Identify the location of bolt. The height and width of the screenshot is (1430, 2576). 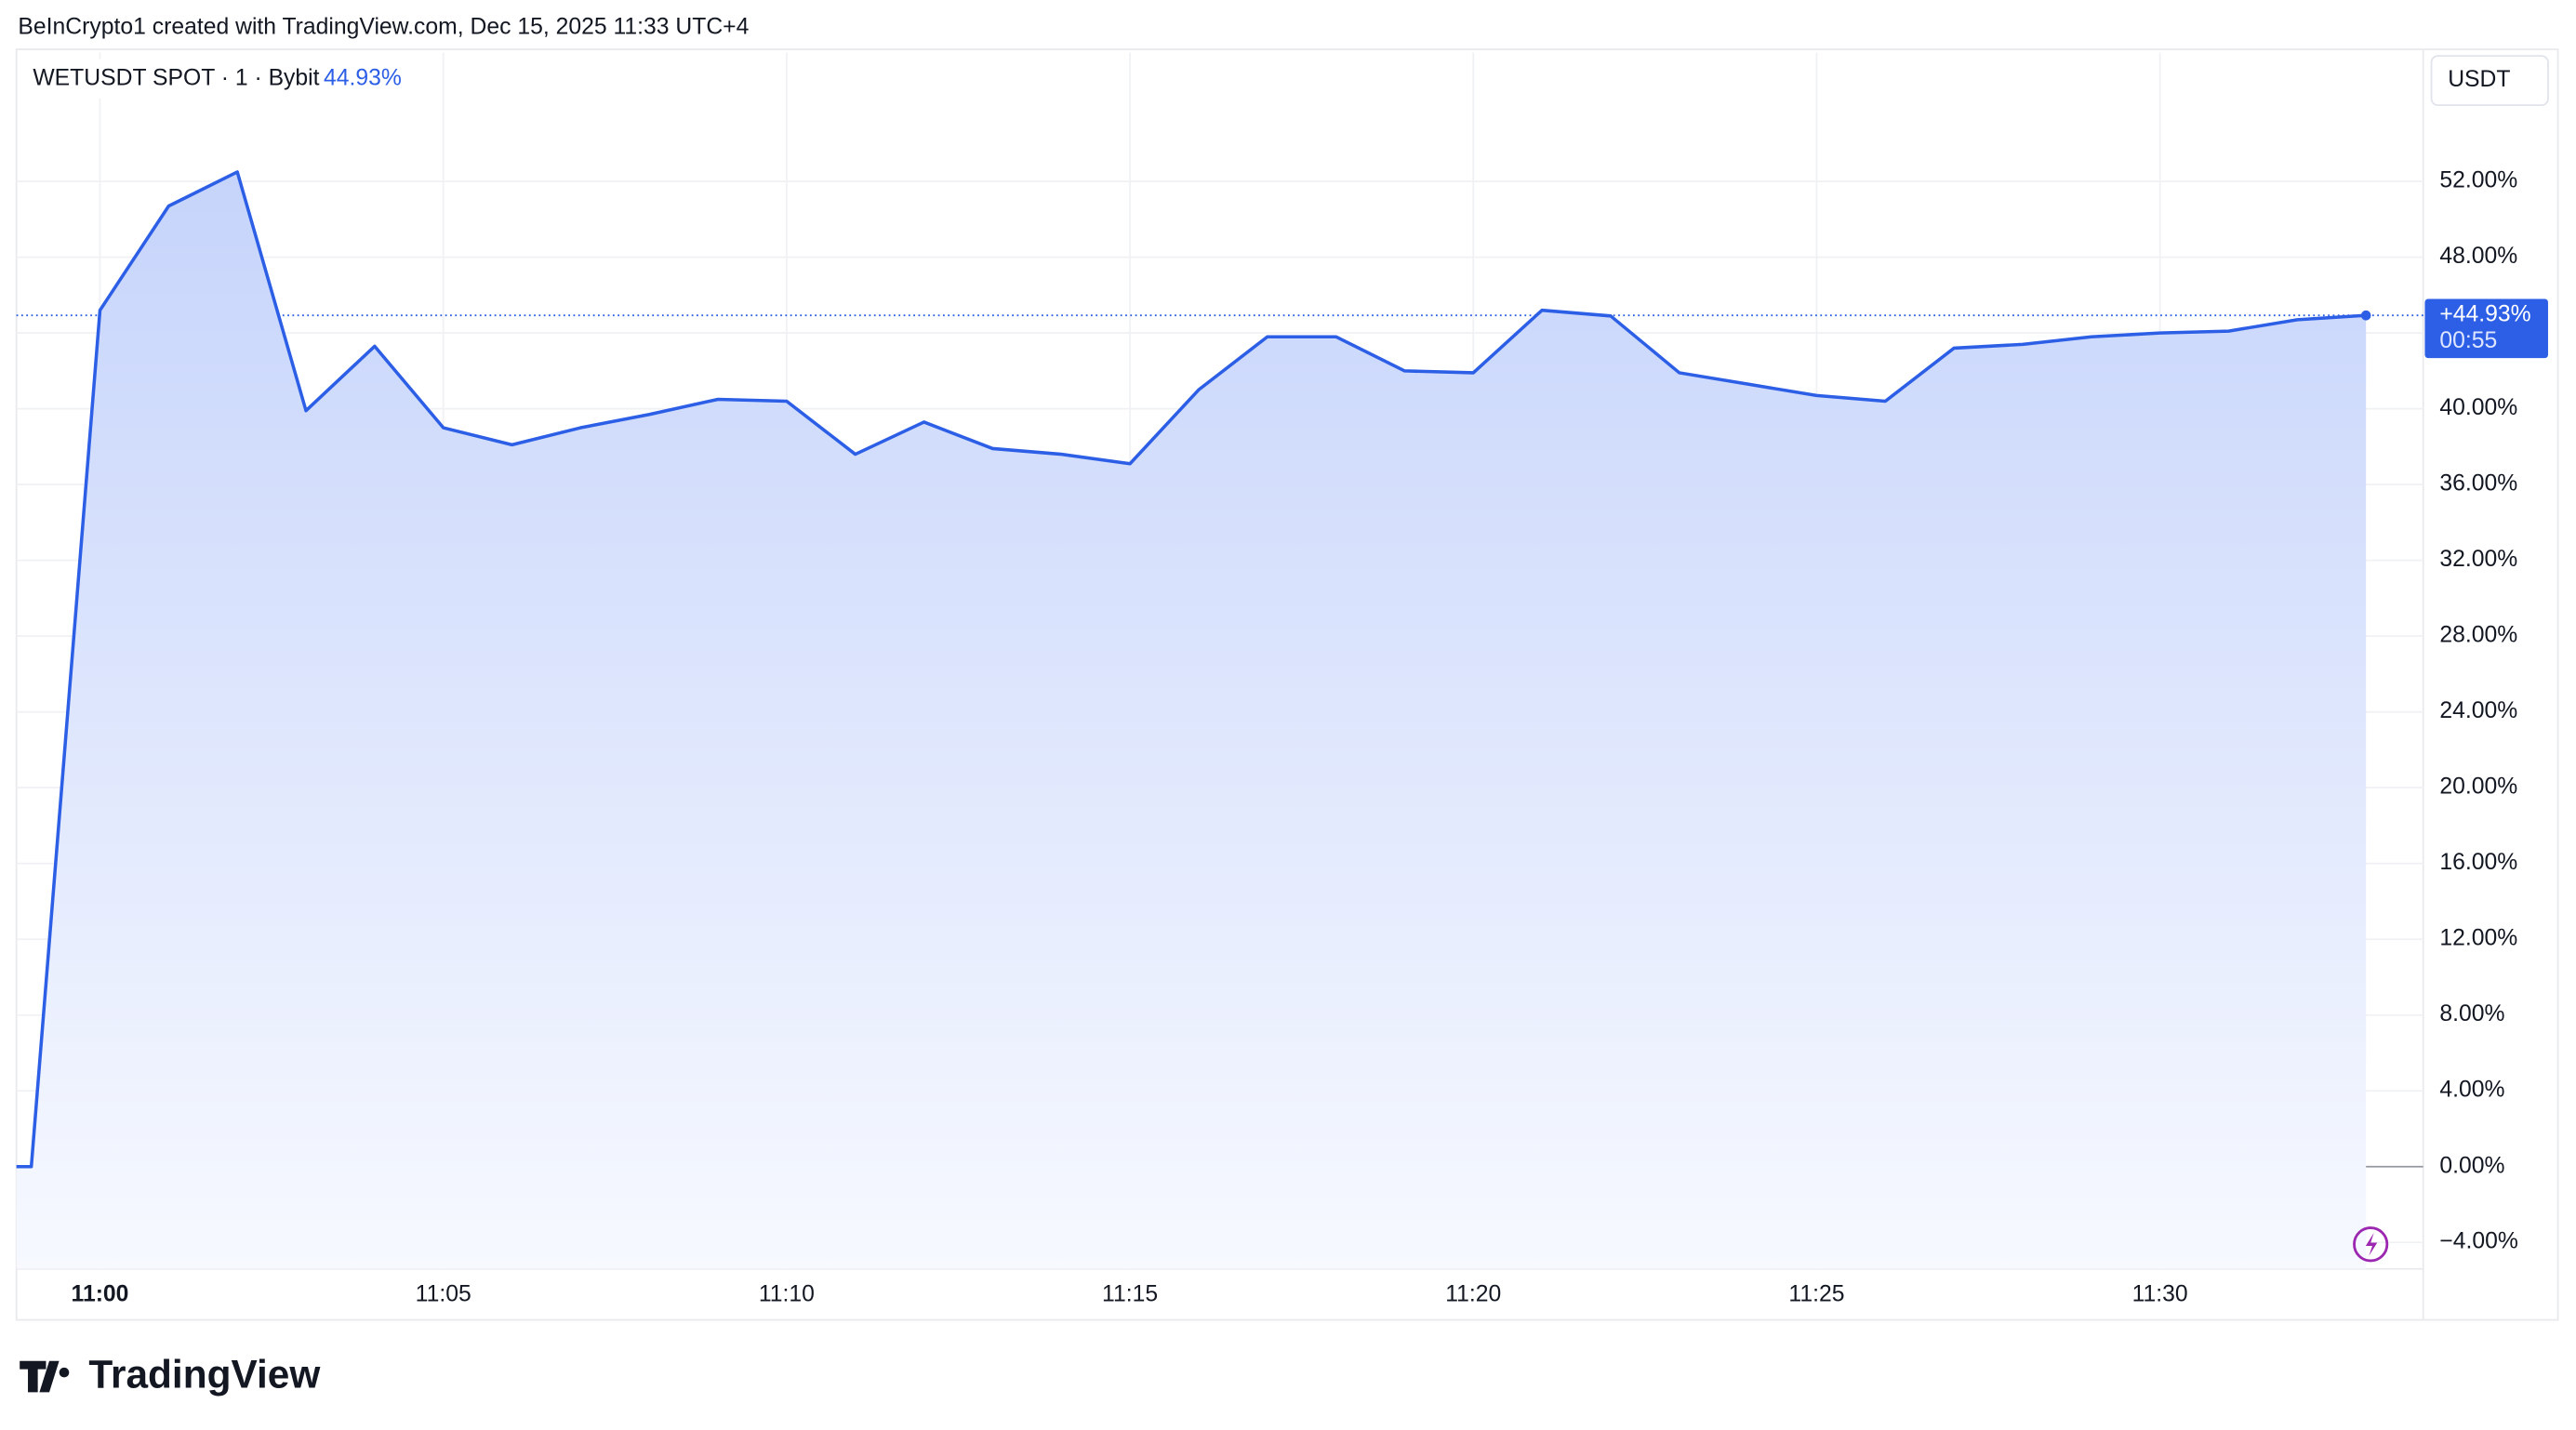
(2371, 1244).